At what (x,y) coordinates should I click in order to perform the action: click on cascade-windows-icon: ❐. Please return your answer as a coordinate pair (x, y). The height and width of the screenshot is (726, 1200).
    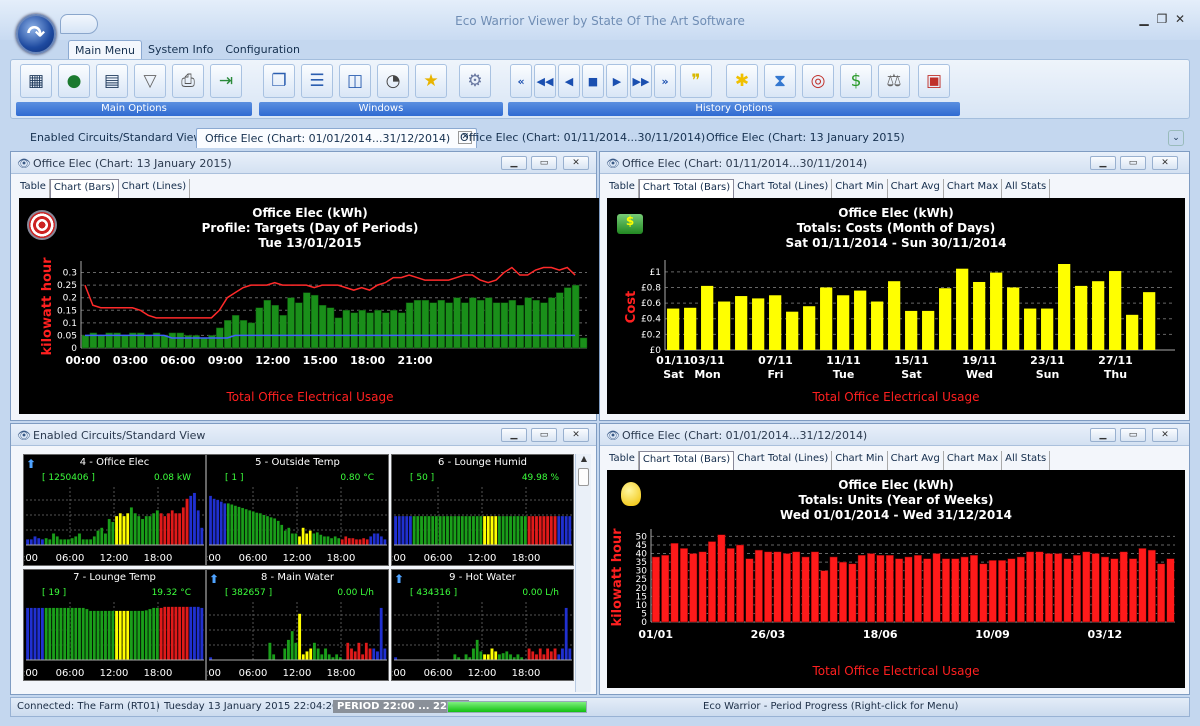
    Looking at the image, I should click on (279, 81).